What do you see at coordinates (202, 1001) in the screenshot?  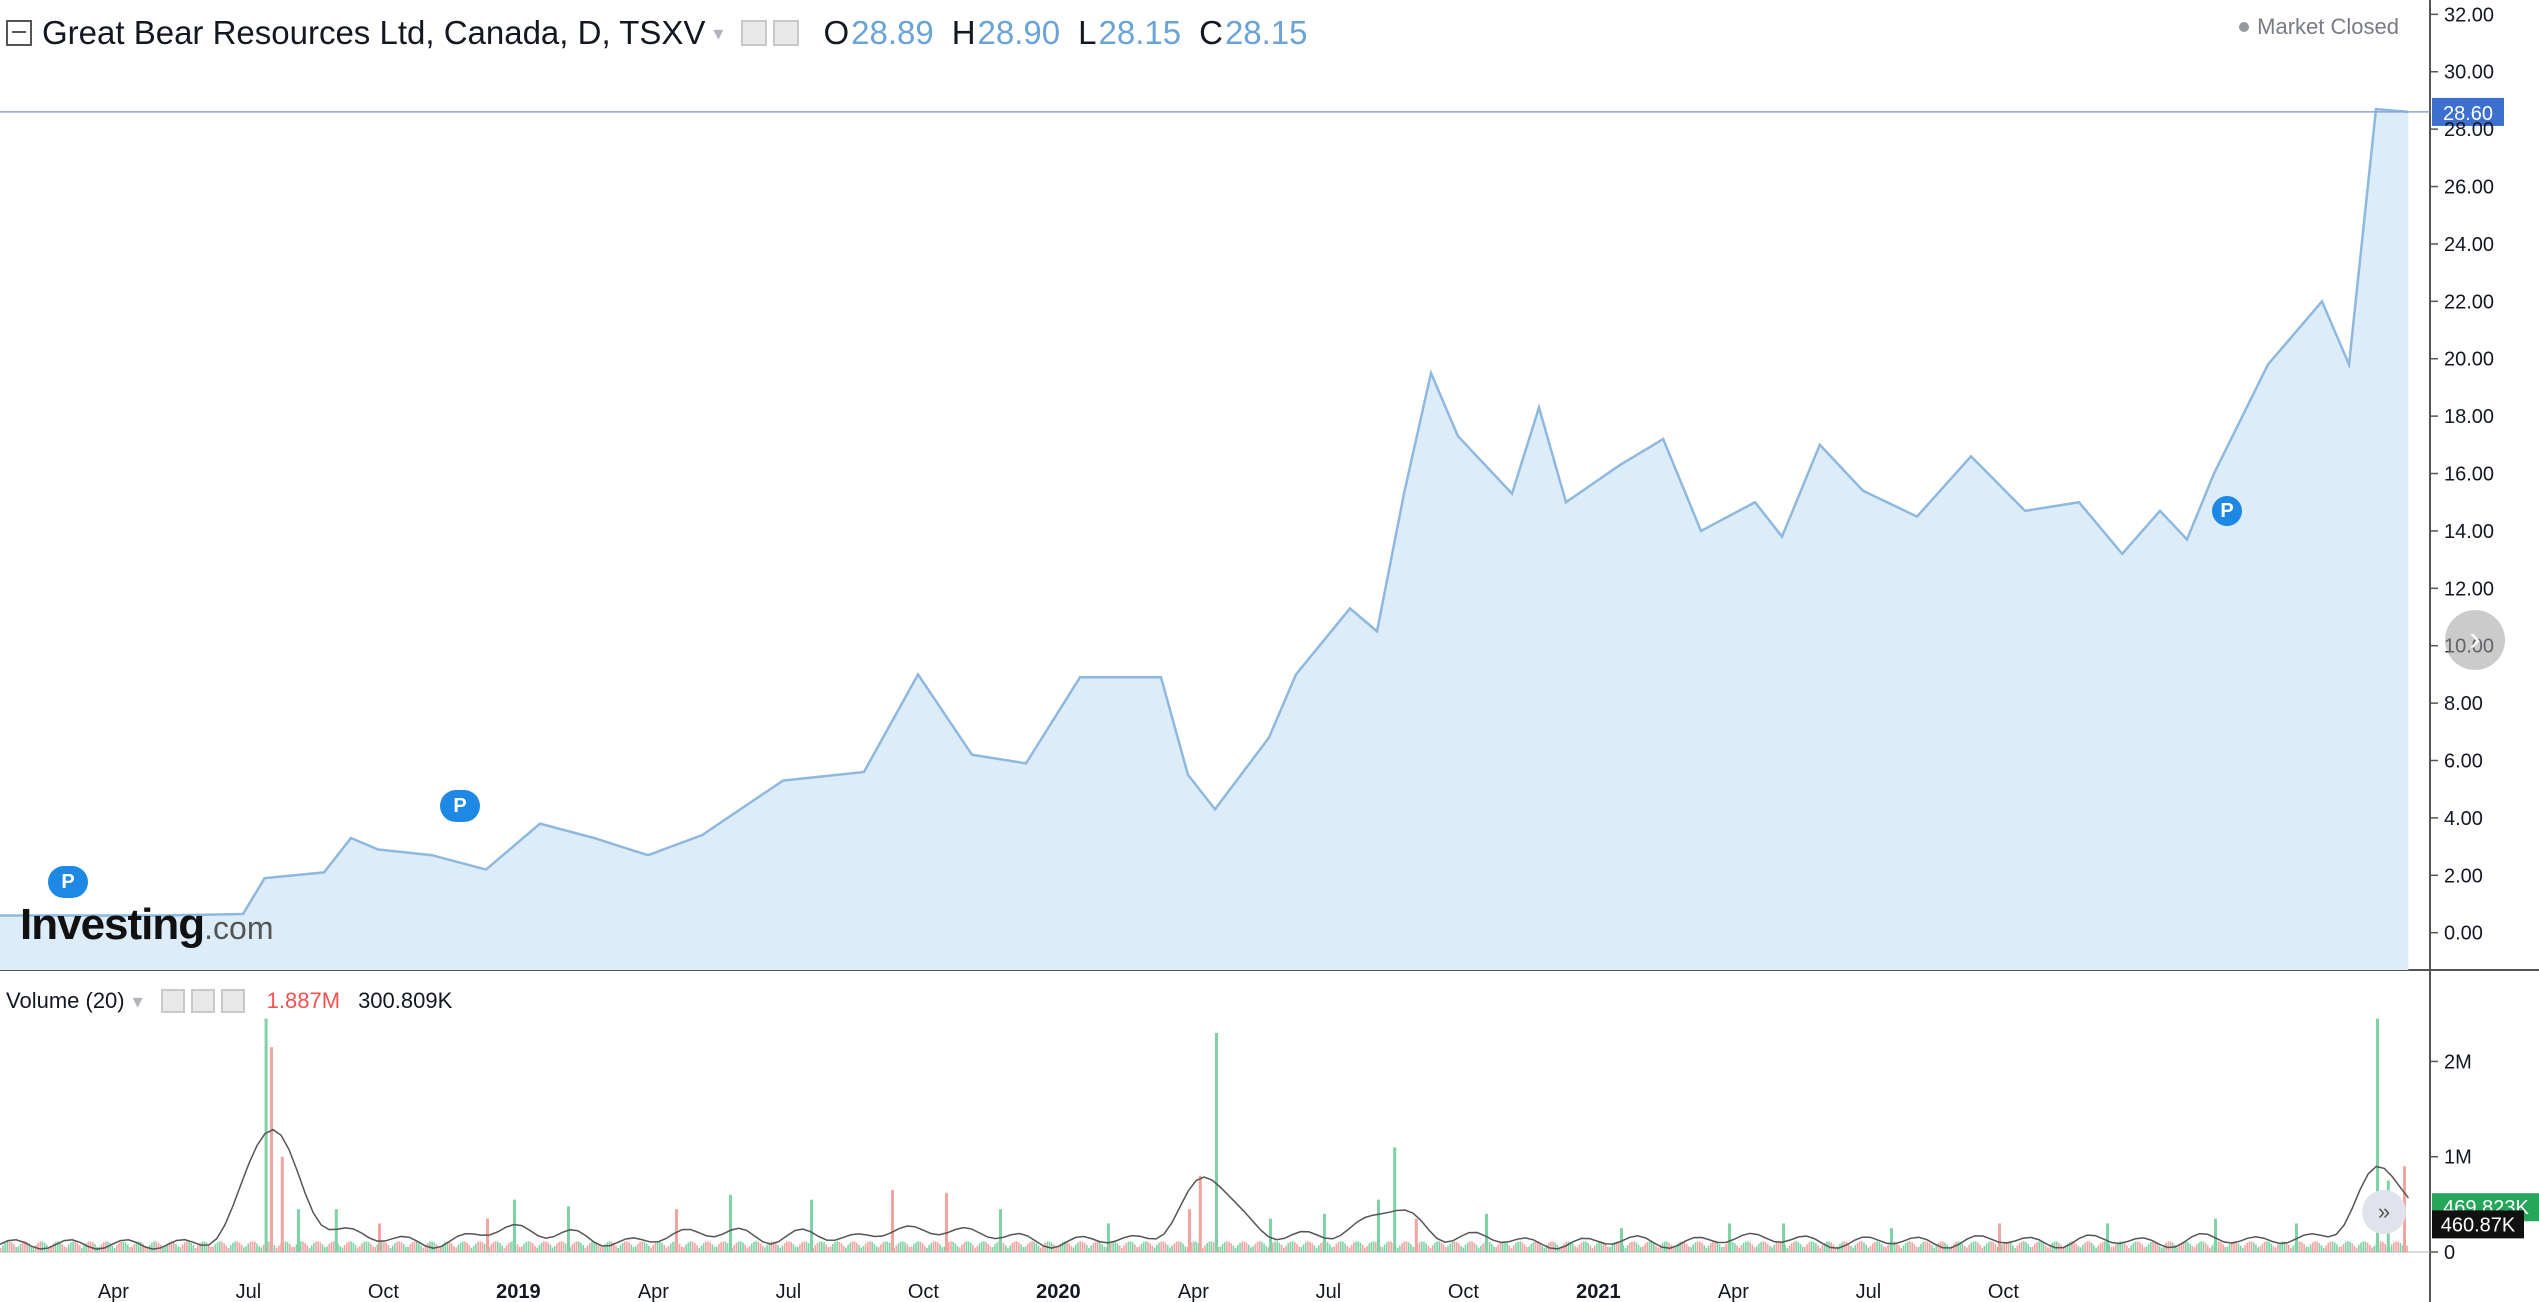 I see `volume-settings-icon` at bounding box center [202, 1001].